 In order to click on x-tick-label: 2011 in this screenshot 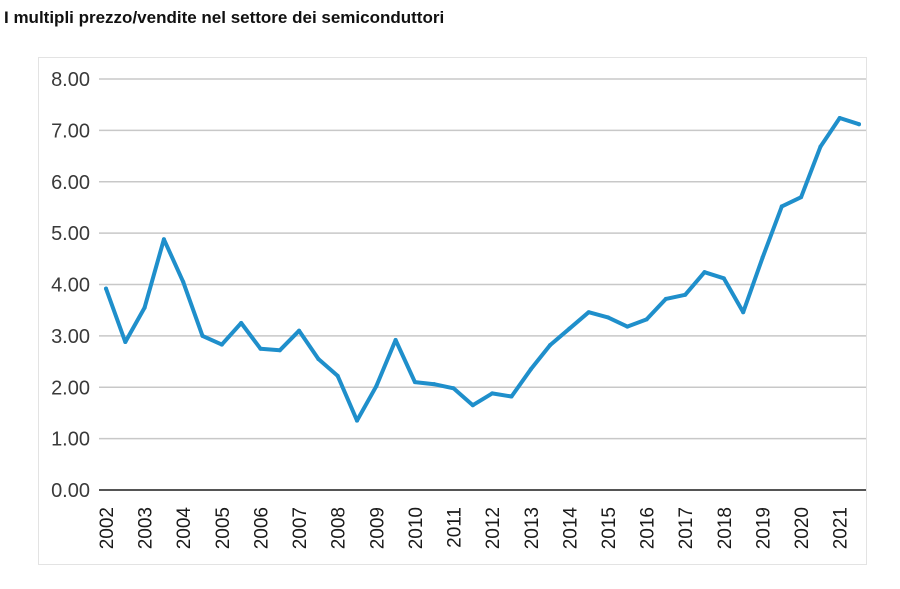, I will do `click(455, 527)`.